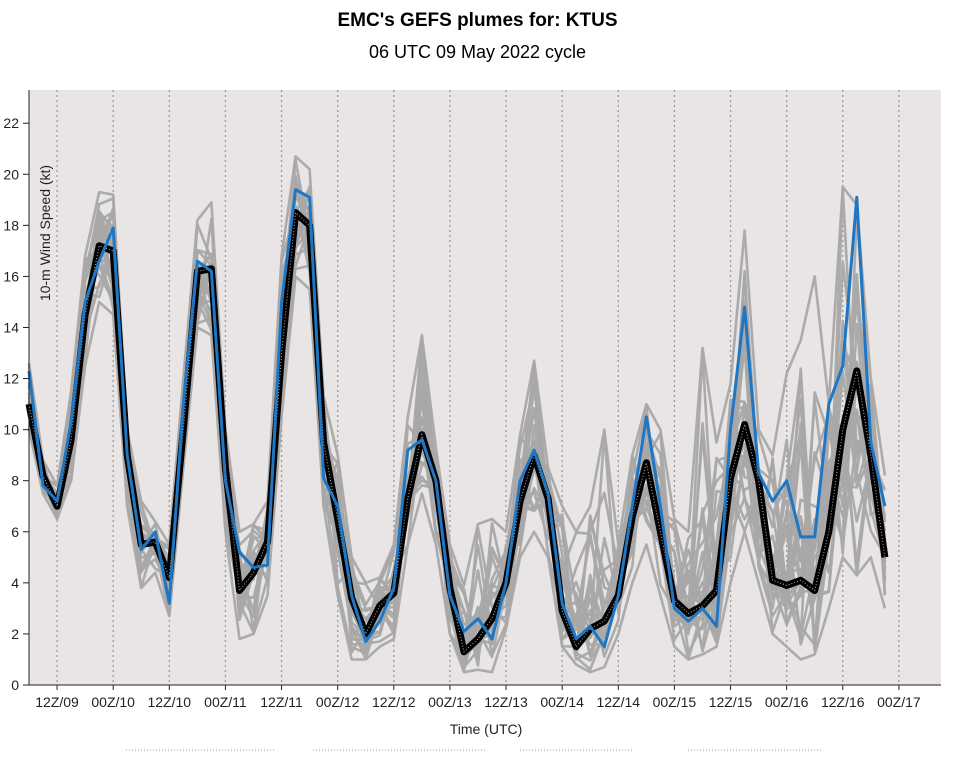 The width and height of the screenshot is (955, 757). I want to click on y-tick-label-8: 16, so click(11, 276).